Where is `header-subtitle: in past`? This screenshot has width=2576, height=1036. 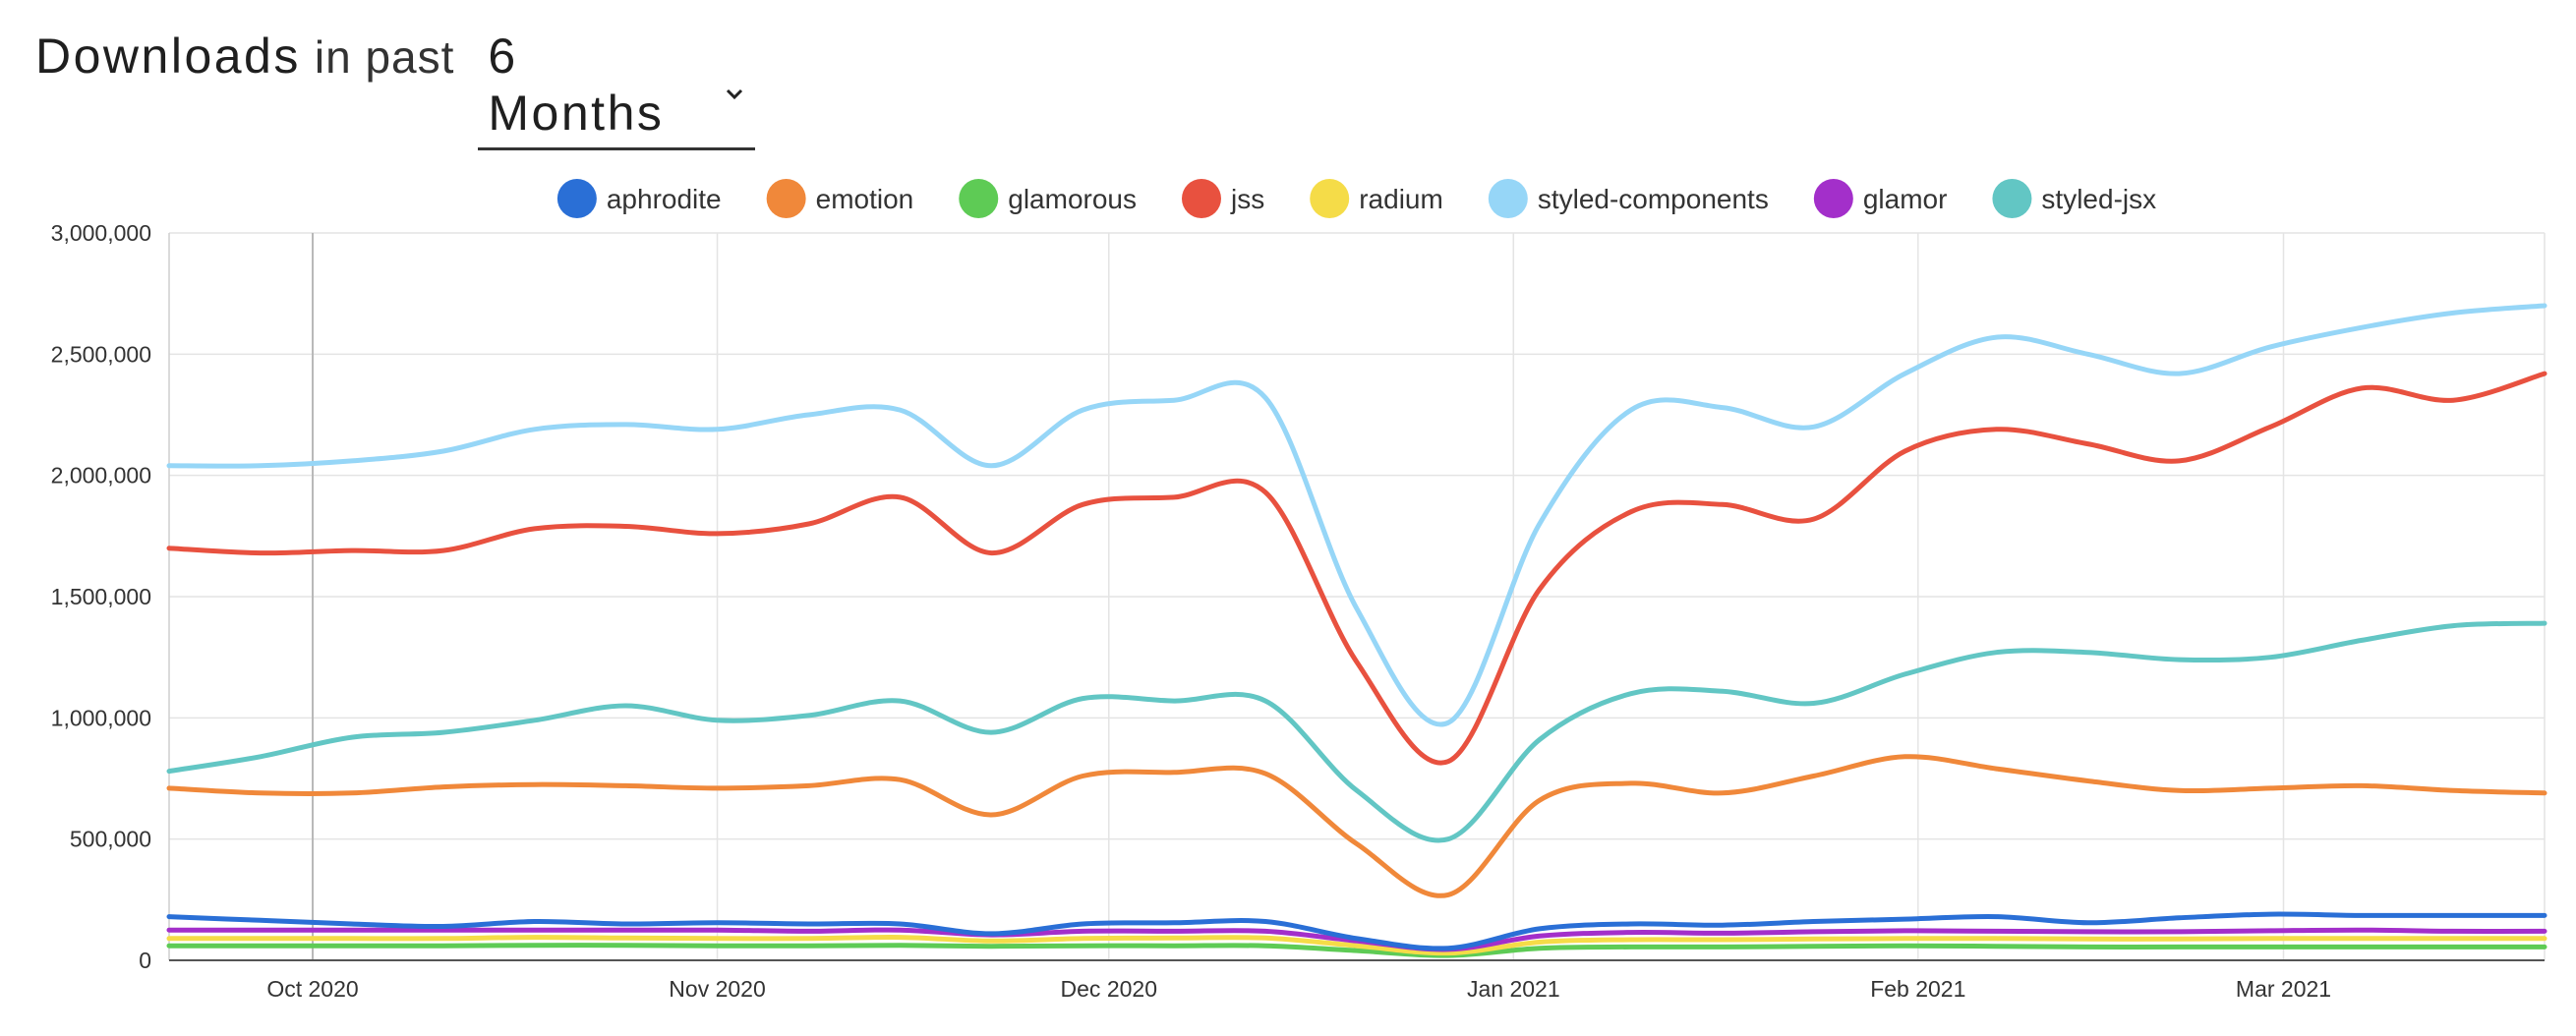 header-subtitle: in past is located at coordinates (384, 57).